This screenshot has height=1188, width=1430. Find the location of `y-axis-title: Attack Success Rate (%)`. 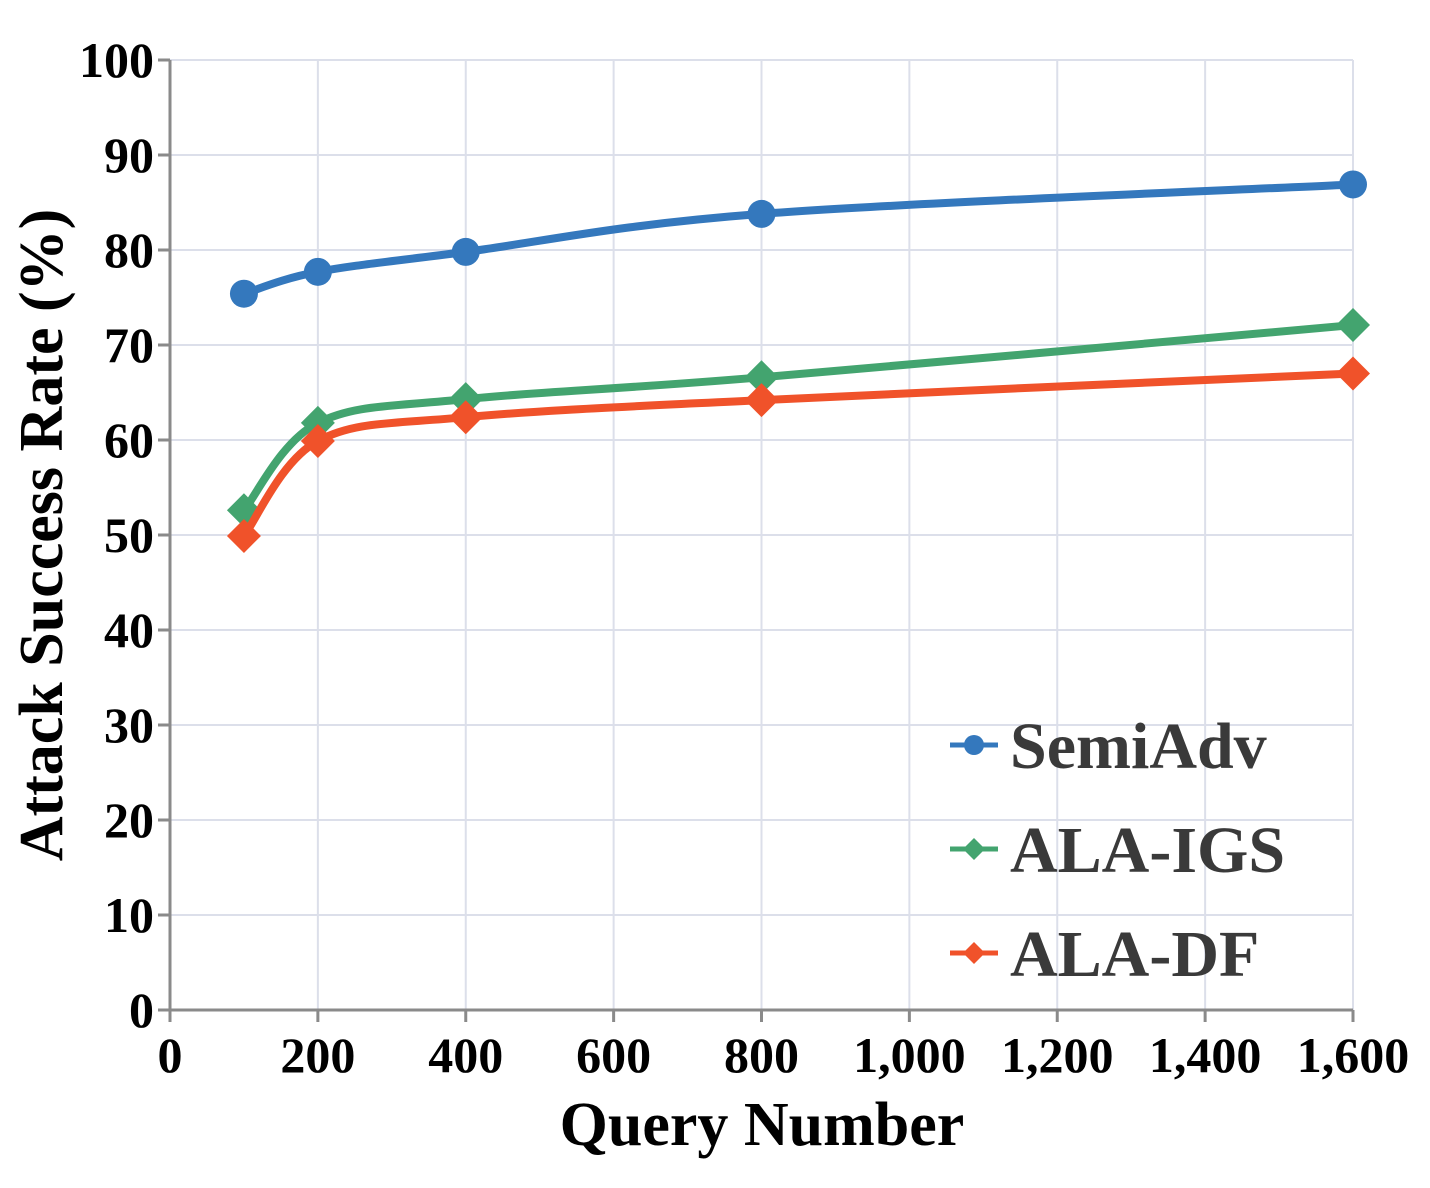

y-axis-title: Attack Success Rate (%) is located at coordinates (42, 535).